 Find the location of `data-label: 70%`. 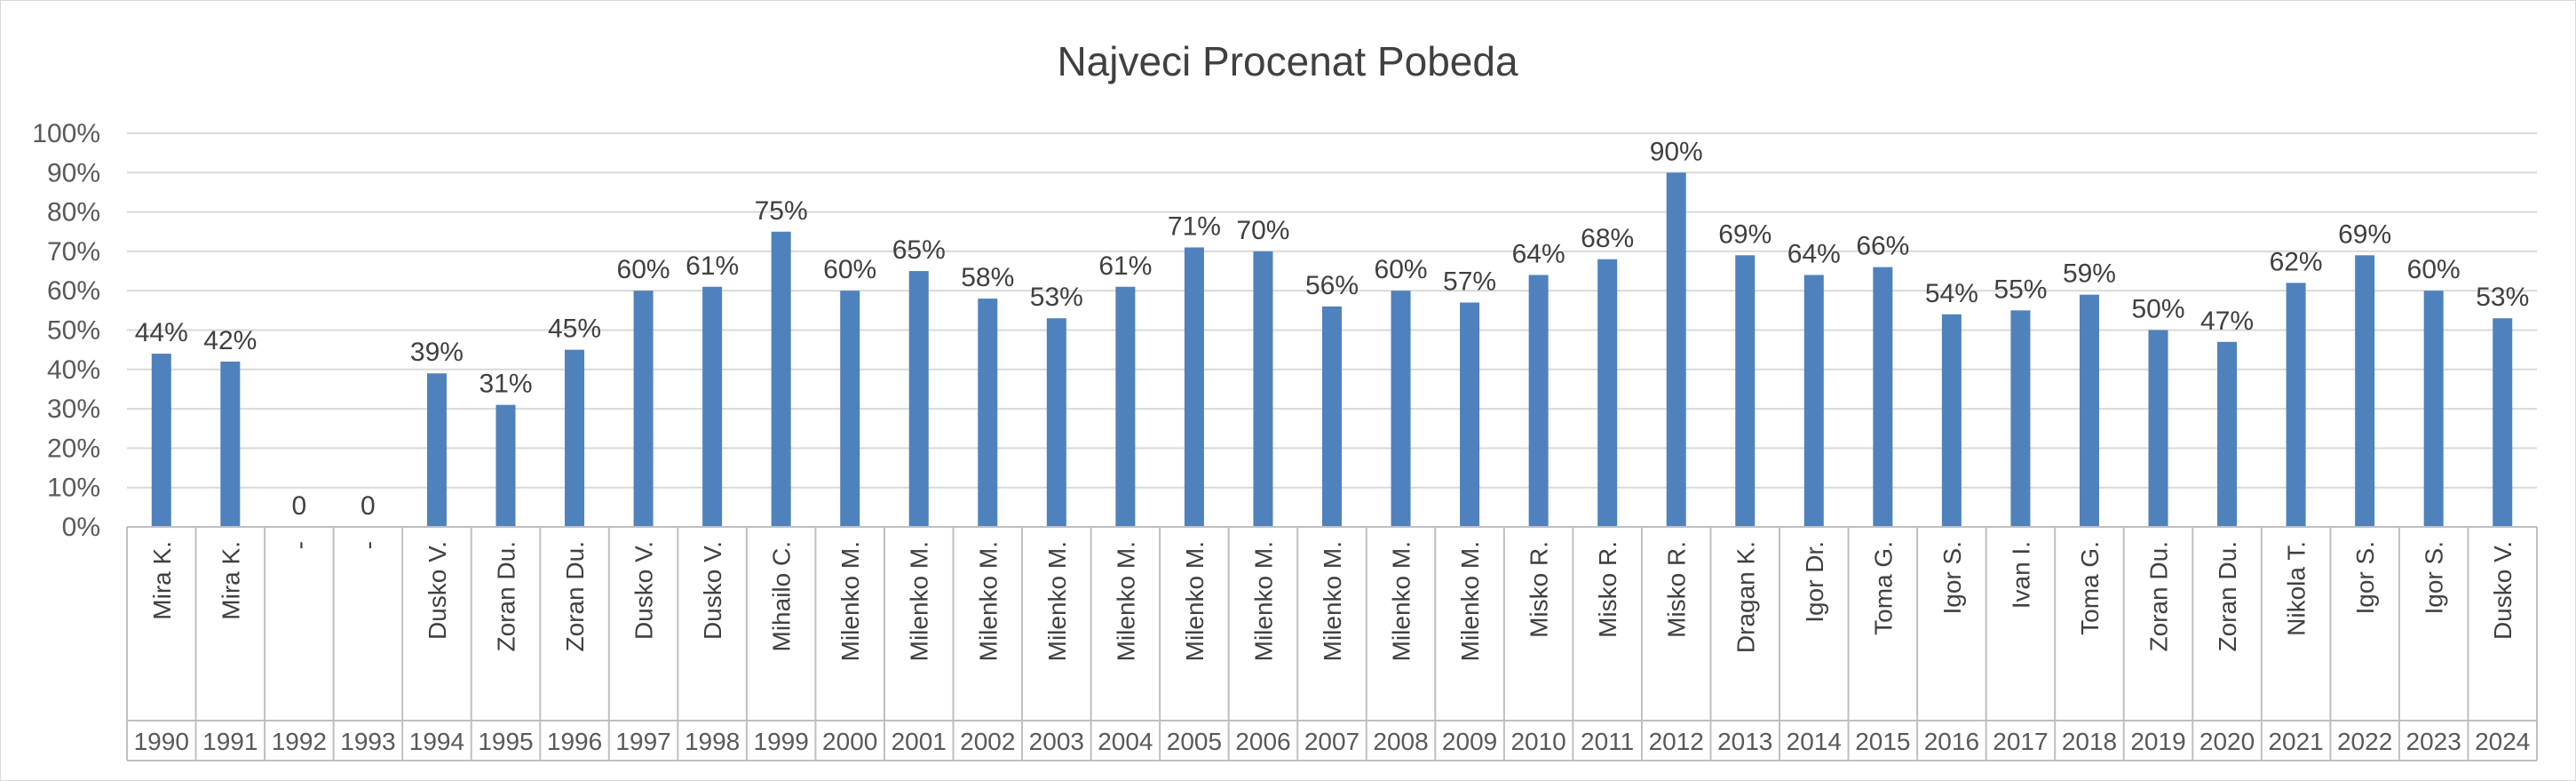

data-label: 70% is located at coordinates (1262, 230).